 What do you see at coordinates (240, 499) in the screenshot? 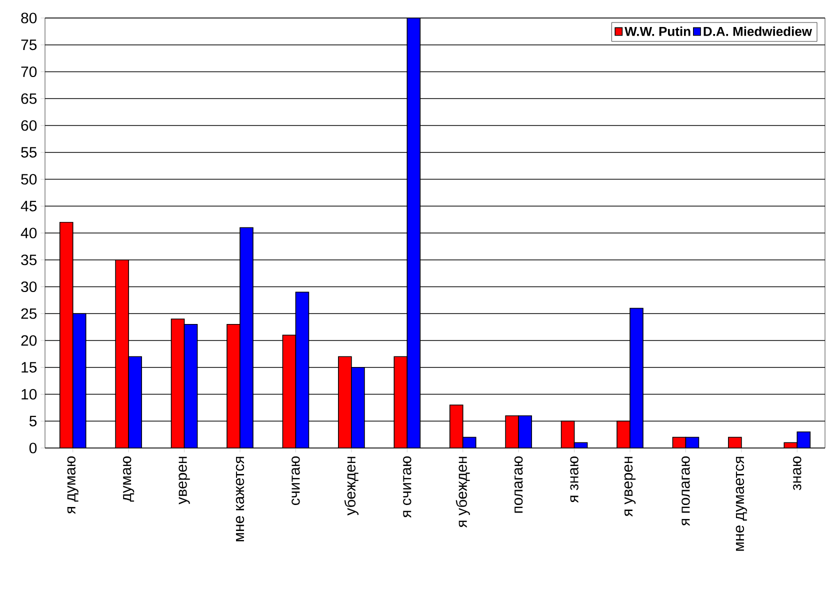
I see `x-tick-label: мне кажется` at bounding box center [240, 499].